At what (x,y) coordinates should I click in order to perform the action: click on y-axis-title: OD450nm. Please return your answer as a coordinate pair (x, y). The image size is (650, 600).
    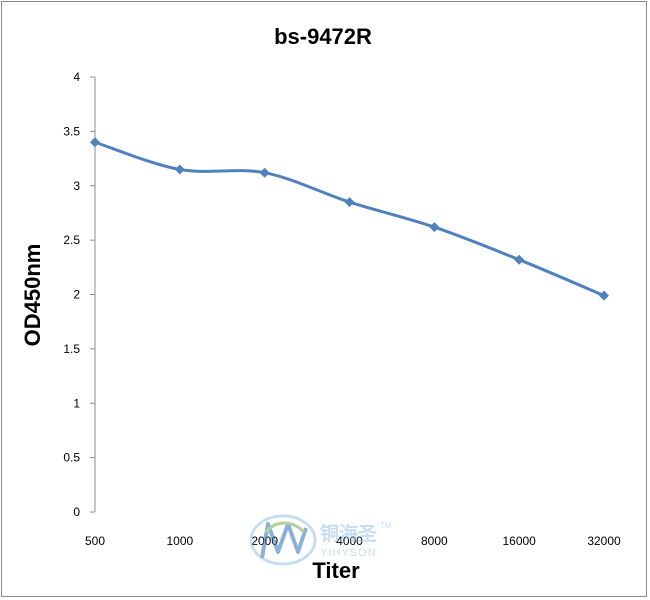
    Looking at the image, I should click on (32, 295).